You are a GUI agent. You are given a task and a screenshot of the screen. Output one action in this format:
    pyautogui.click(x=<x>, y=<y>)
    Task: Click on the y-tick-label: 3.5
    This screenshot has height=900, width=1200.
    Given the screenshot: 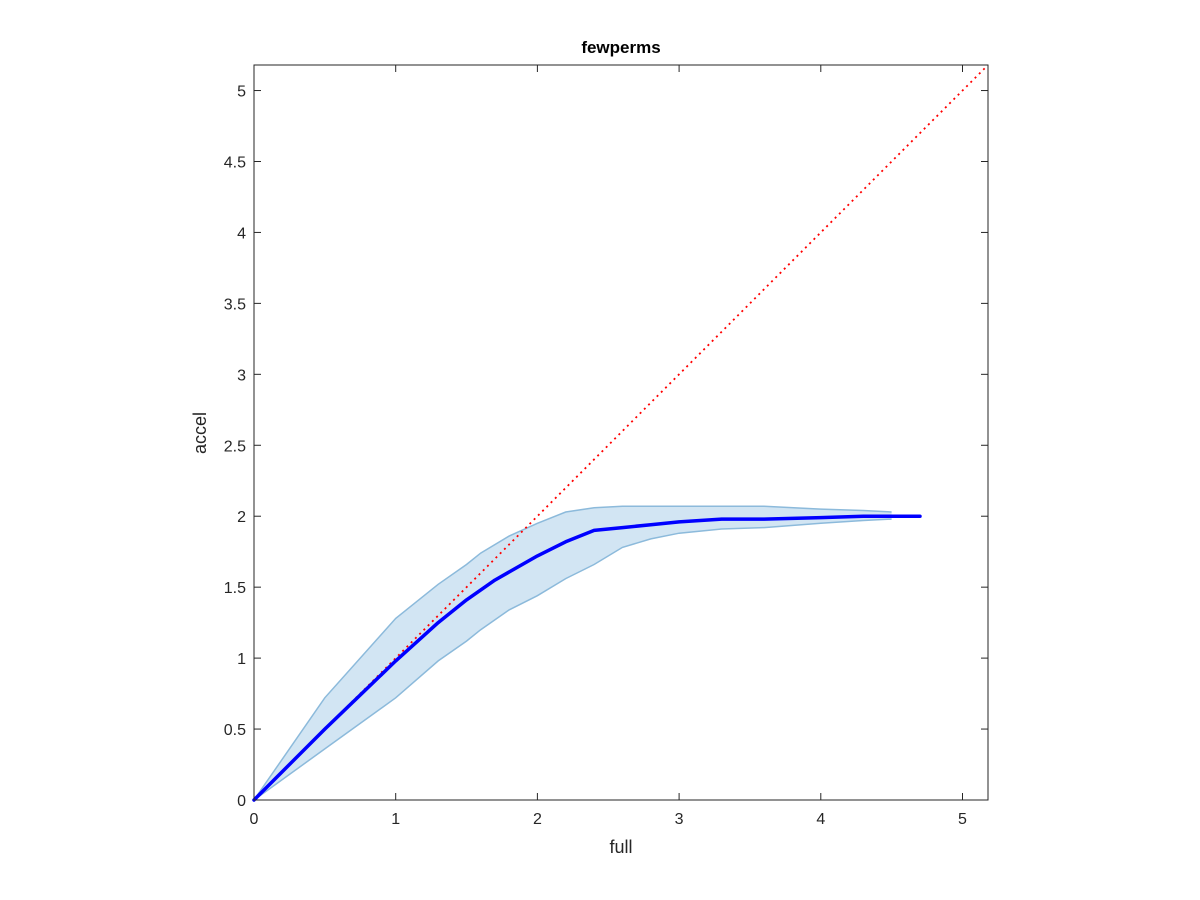 What is the action you would take?
    pyautogui.click(x=235, y=304)
    